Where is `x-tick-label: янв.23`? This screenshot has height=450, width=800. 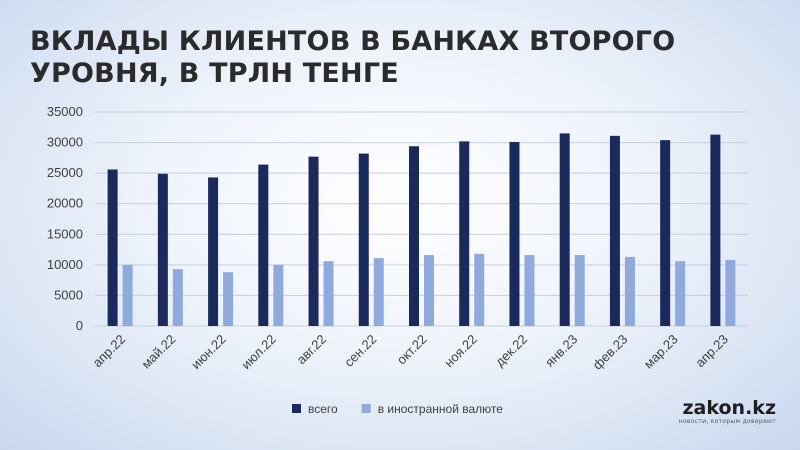 x-tick-label: янв.23 is located at coordinates (561, 351).